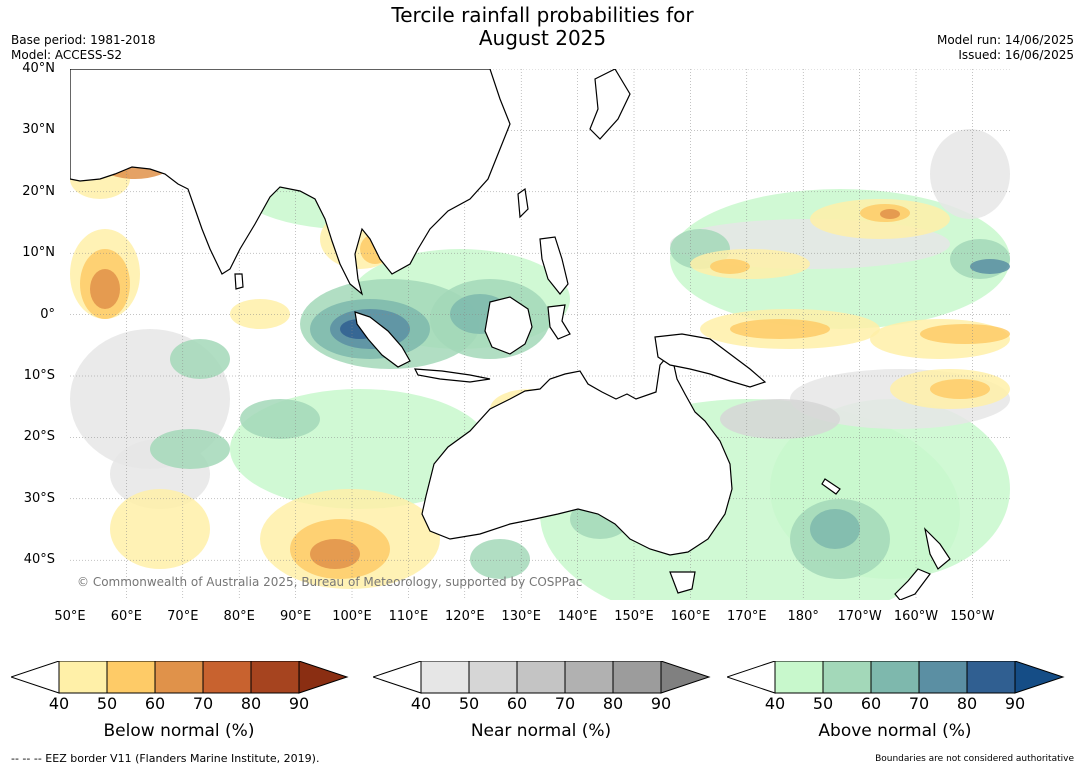 This screenshot has width=1085, height=770. What do you see at coordinates (239, 616) in the screenshot?
I see `longitude-label: 80°E` at bounding box center [239, 616].